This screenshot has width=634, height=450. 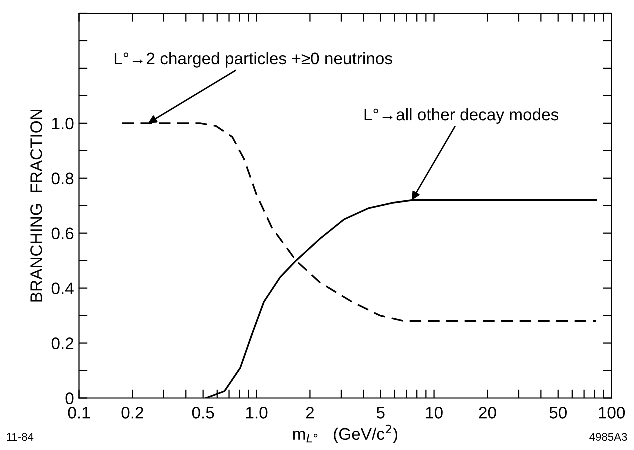 I want to click on y-tick-label: 0.2, so click(x=63, y=344).